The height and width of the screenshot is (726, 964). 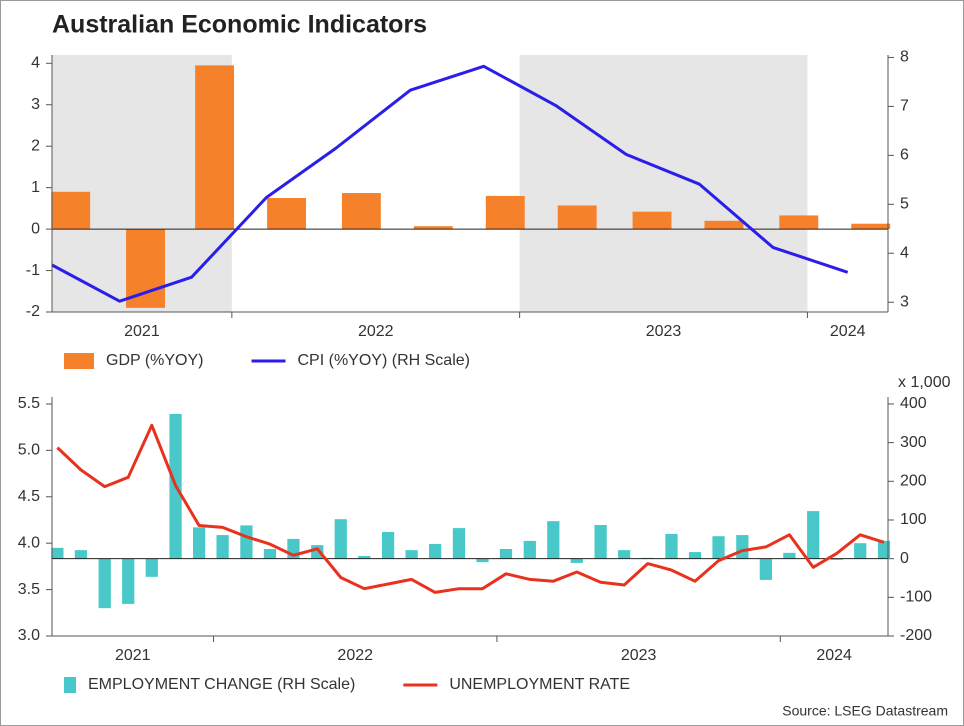 I want to click on y-tick-label: 0, so click(x=35, y=228).